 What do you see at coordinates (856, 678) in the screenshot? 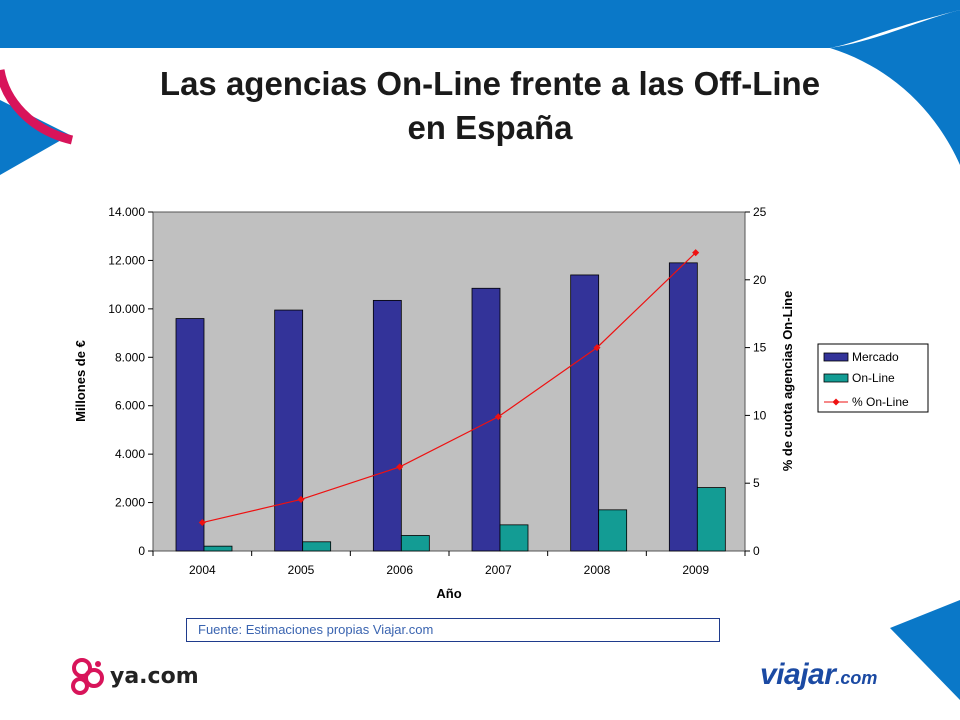
I see `viajar-logo-suffix: .com` at bounding box center [856, 678].